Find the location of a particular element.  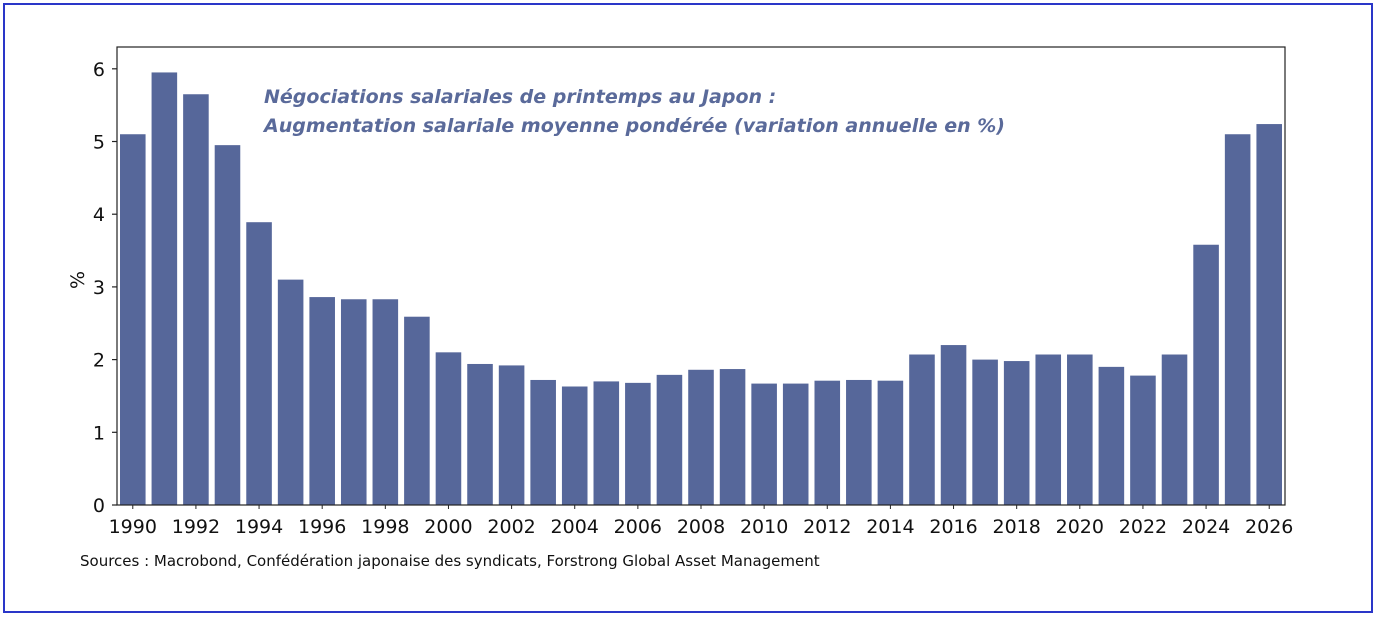

bar-2013 is located at coordinates (859, 442).